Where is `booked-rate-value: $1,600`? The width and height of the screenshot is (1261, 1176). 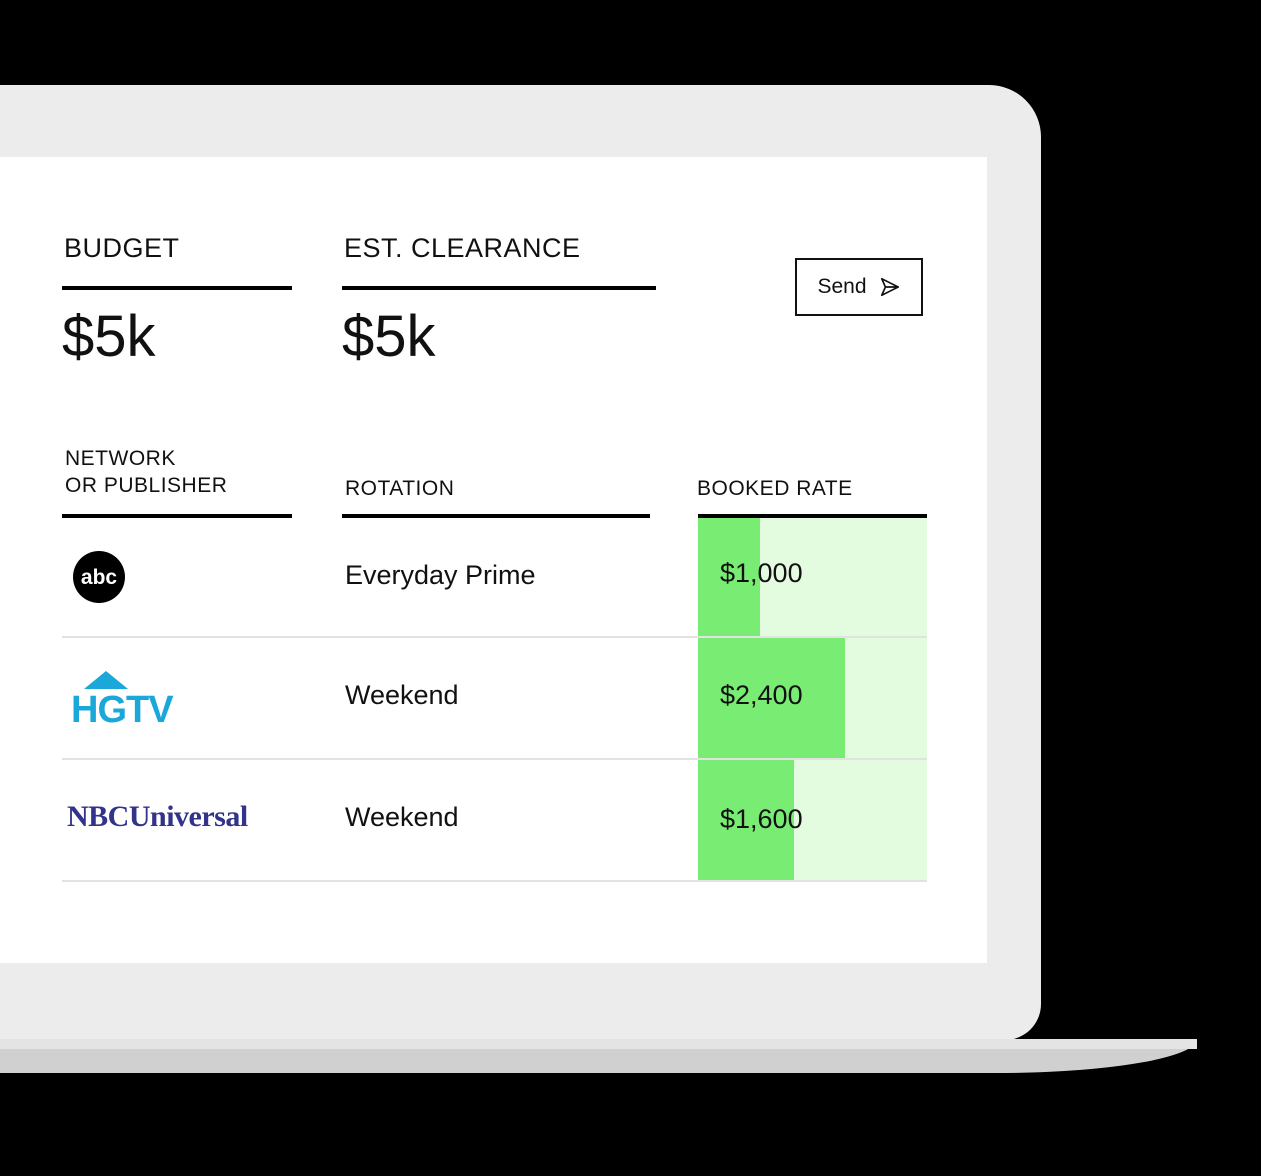
booked-rate-value: $1,600 is located at coordinates (761, 819).